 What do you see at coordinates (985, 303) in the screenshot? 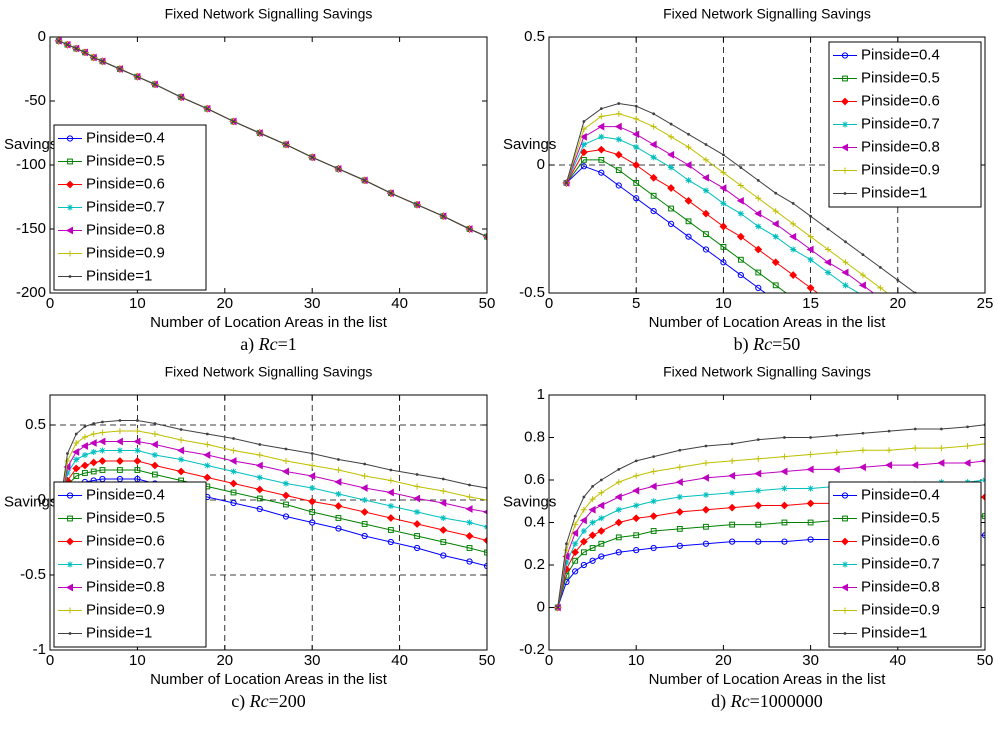
I see `x-tick-label: 25` at bounding box center [985, 303].